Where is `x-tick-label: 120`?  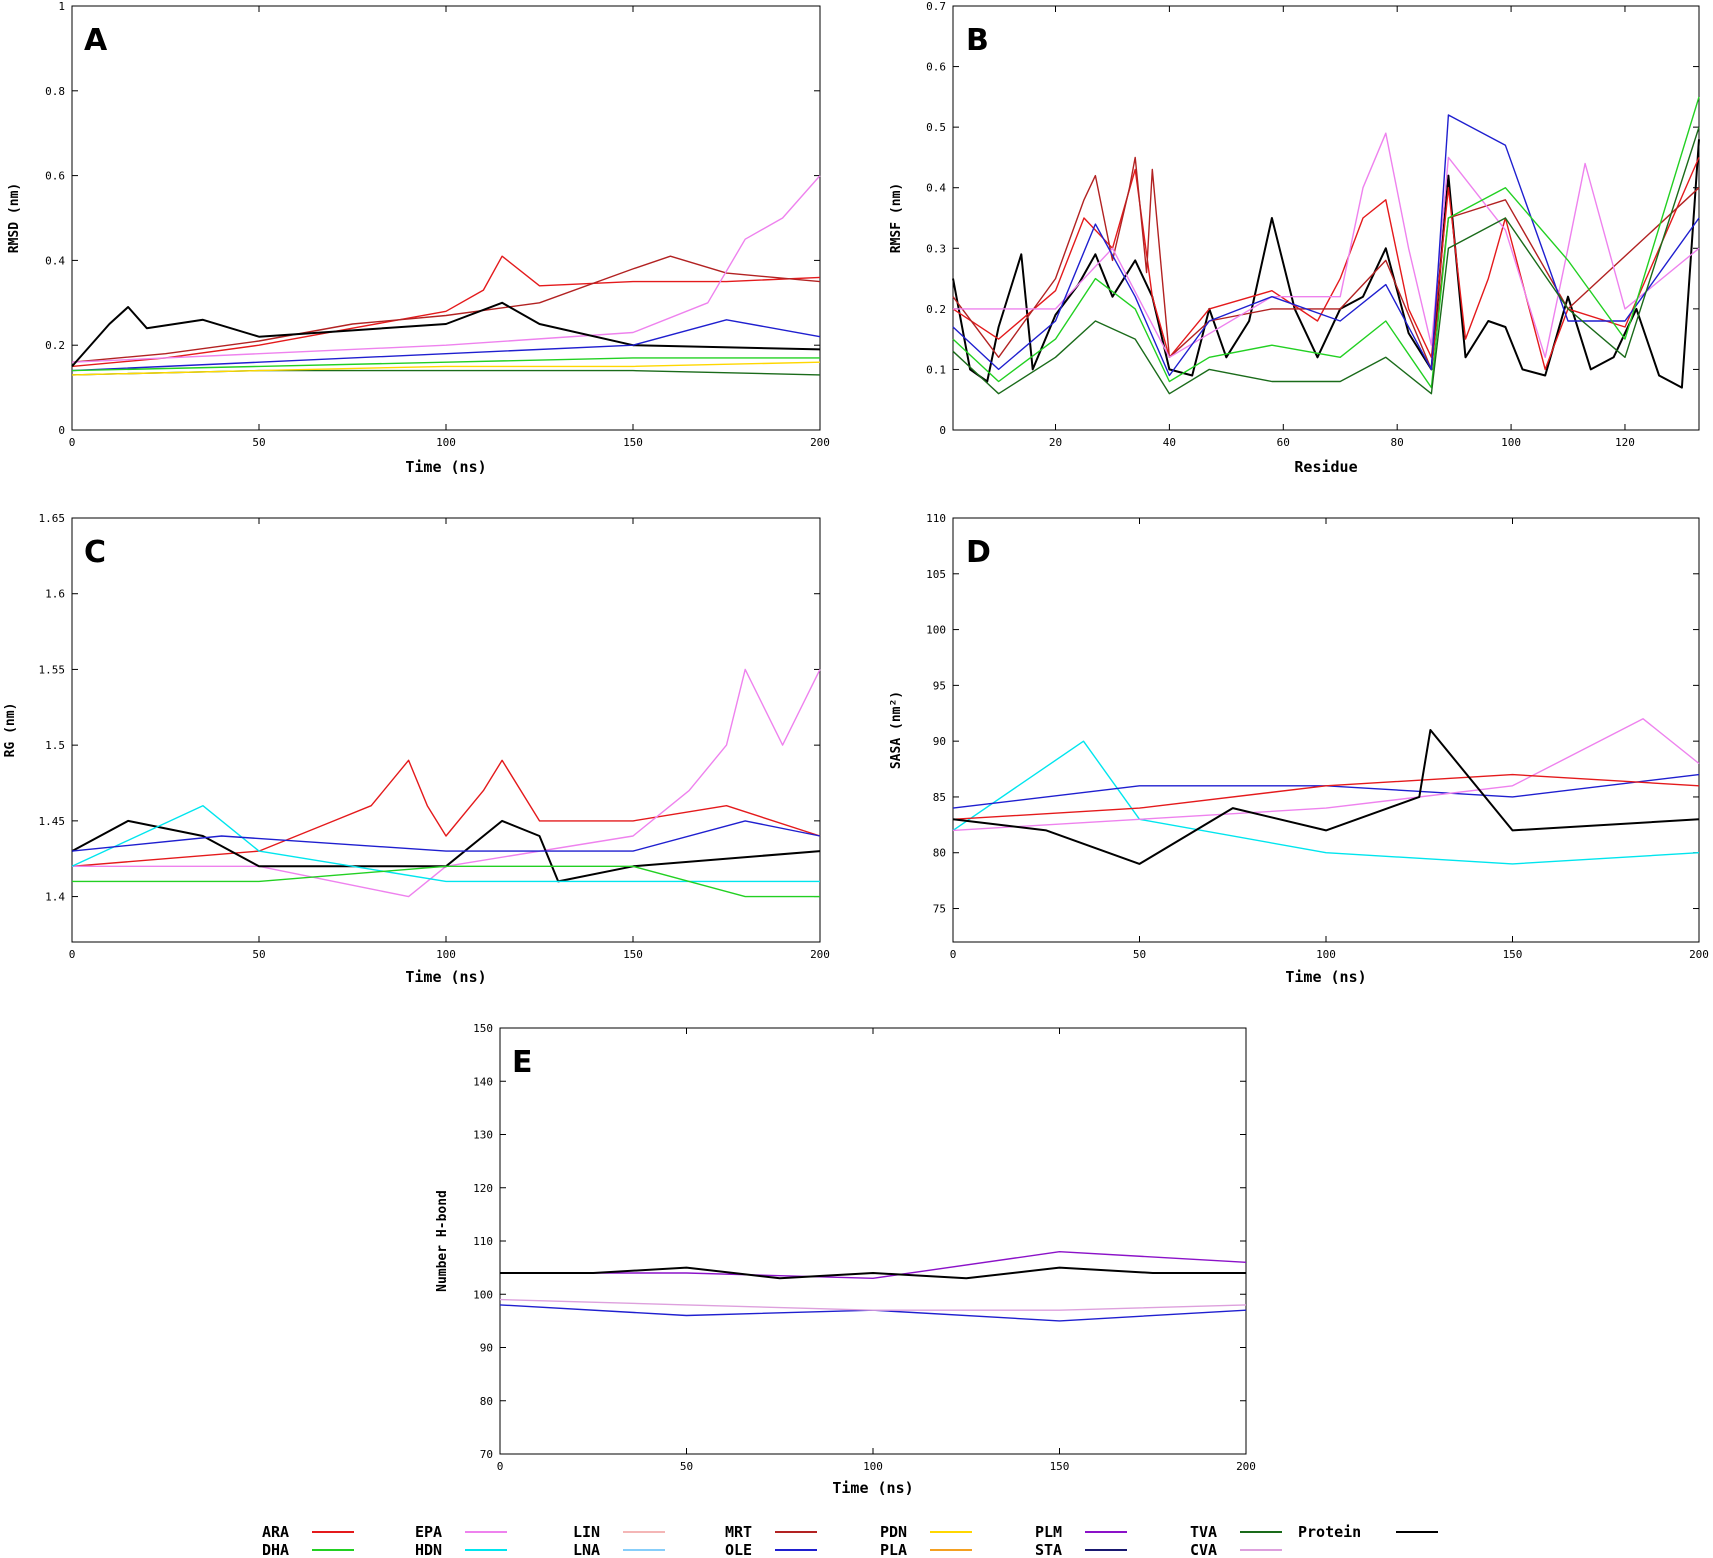
x-tick-label: 120 is located at coordinates (1625, 442).